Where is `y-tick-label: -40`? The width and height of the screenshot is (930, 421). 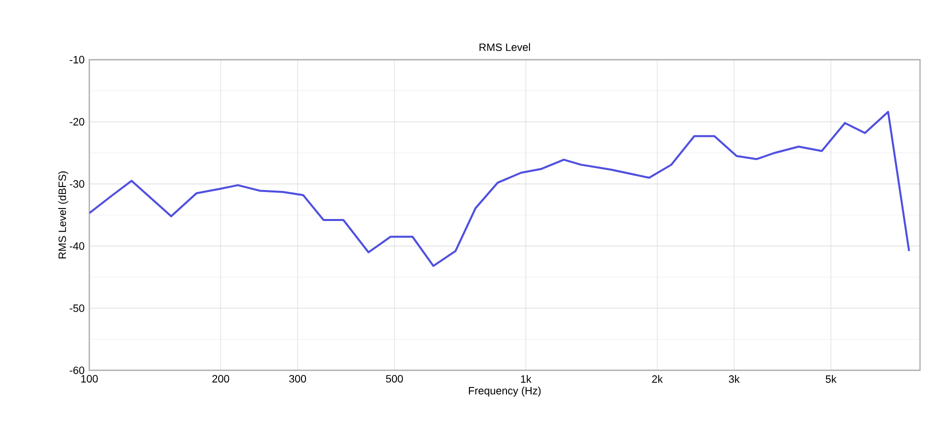
y-tick-label: -40 is located at coordinates (77, 246).